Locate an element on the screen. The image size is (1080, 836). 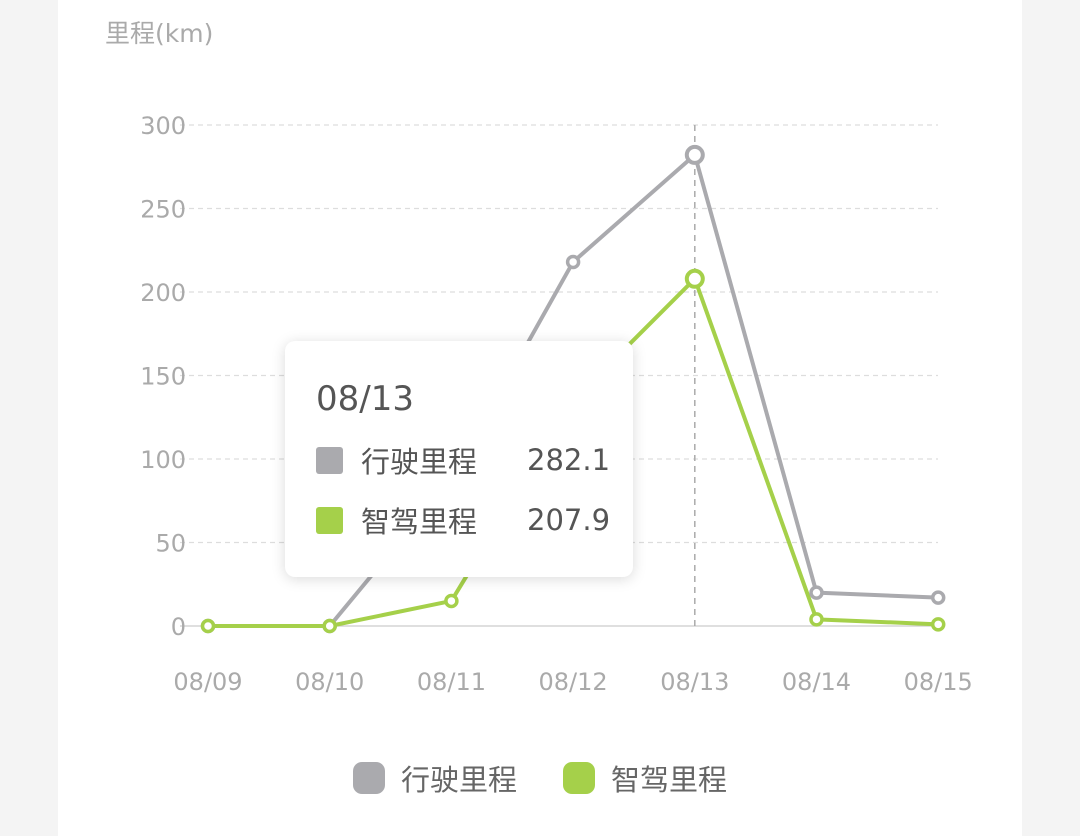
legend-label: 智驾里程 is located at coordinates (669, 780).